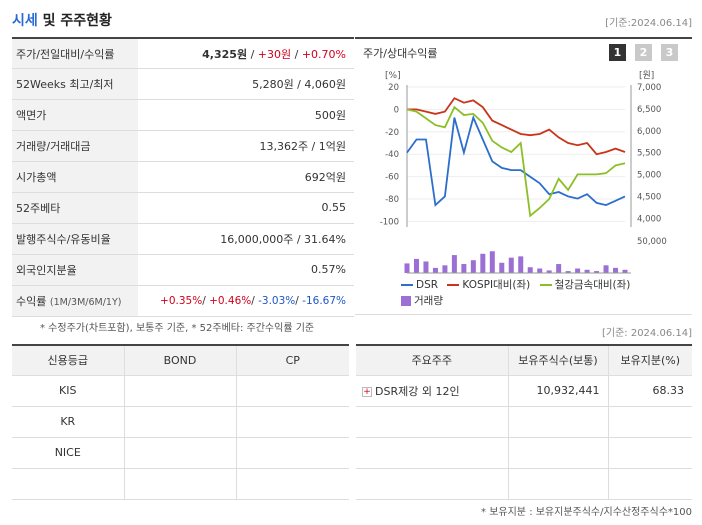  What do you see at coordinates (31, 301) in the screenshot?
I see `returns-label: 수익률` at bounding box center [31, 301].